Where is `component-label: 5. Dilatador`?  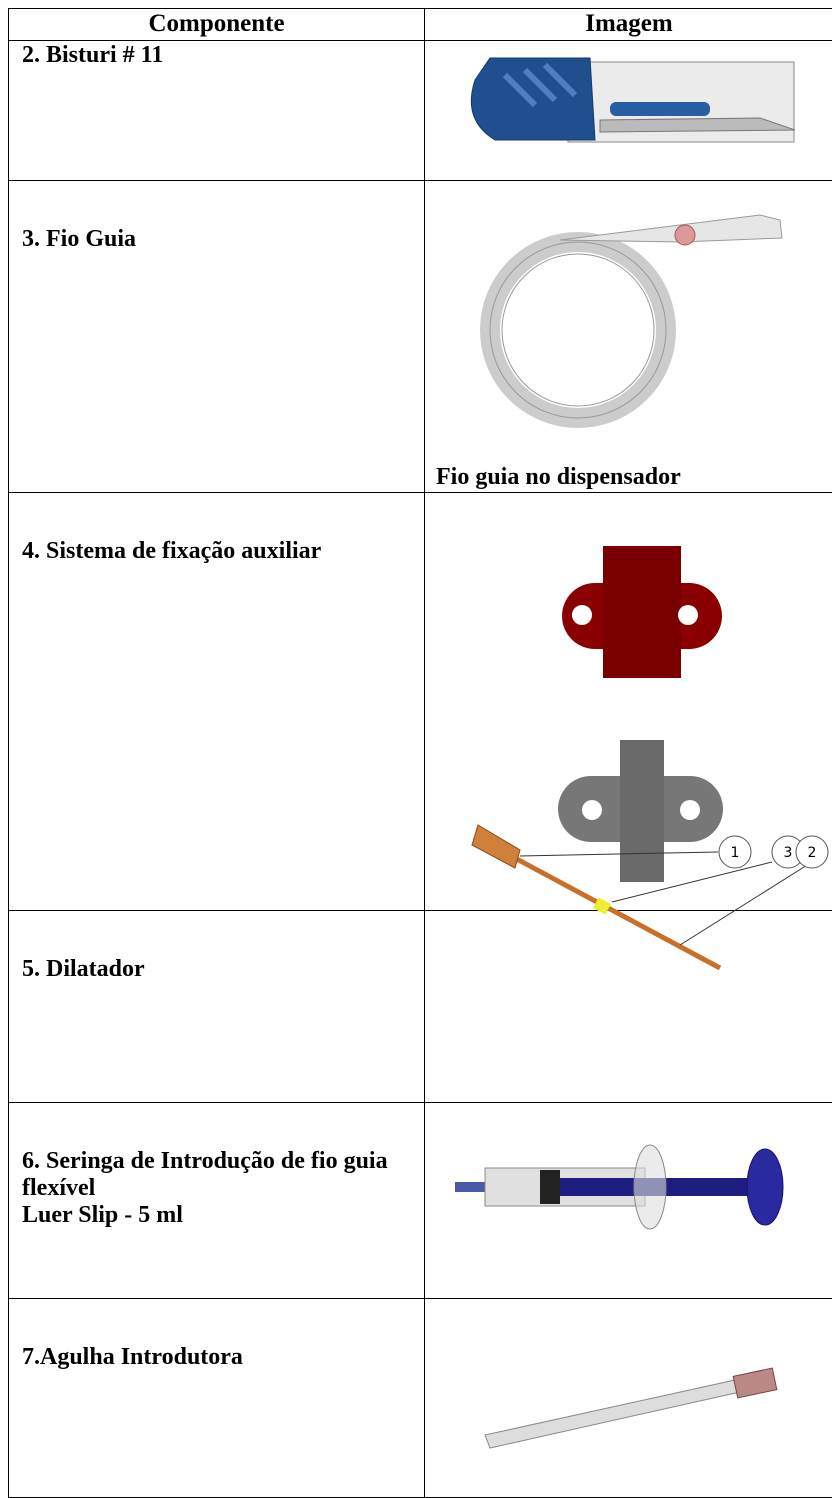 component-label: 5. Dilatador is located at coordinates (83, 969).